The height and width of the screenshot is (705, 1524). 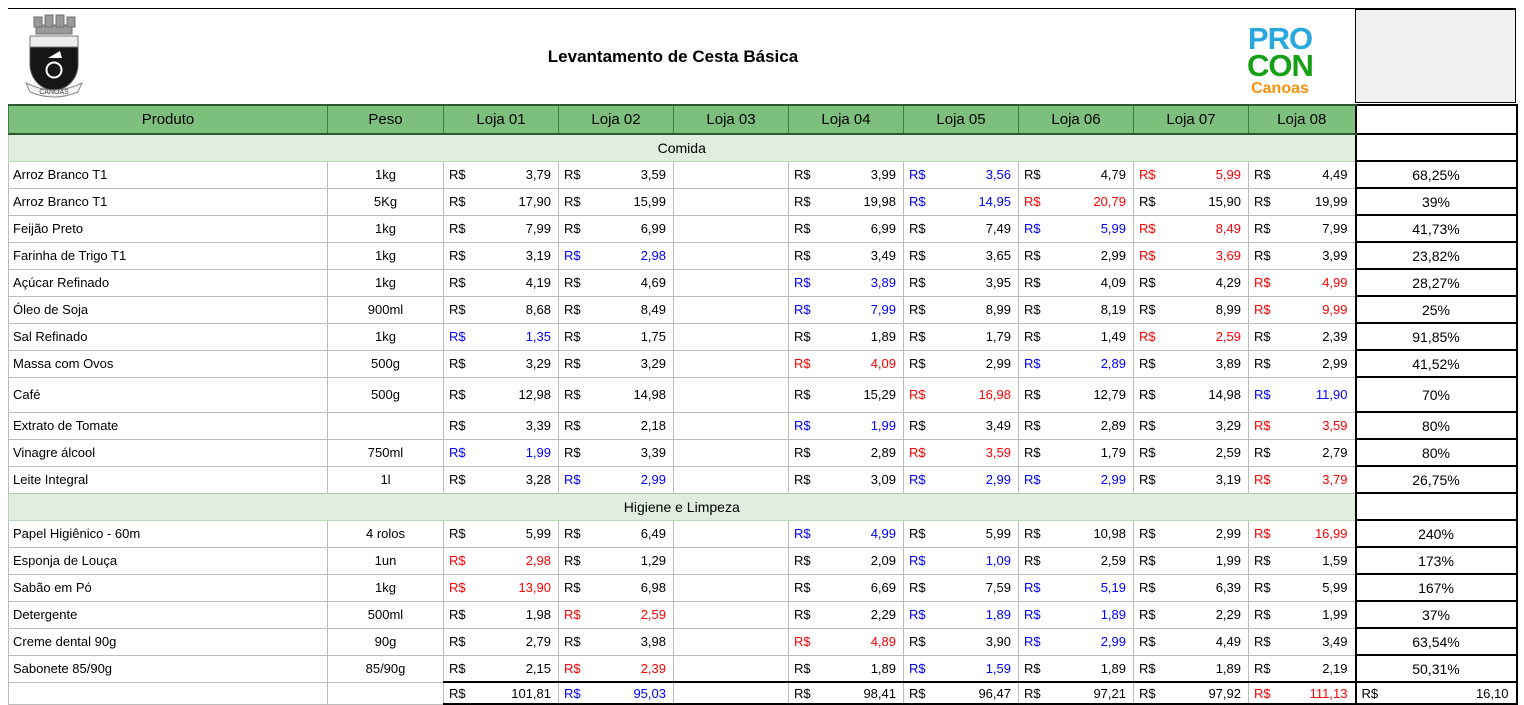 I want to click on price-pair: R$ 4,79, so click(x=1076, y=174).